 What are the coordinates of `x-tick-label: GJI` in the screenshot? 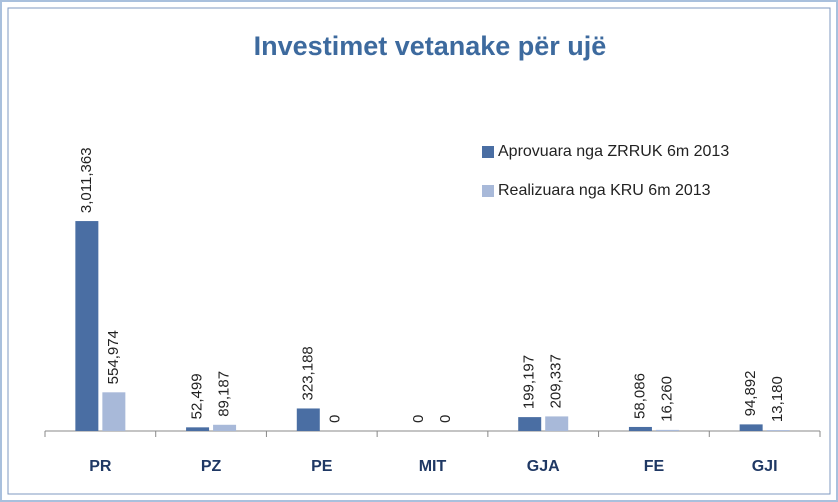 It's located at (765, 466).